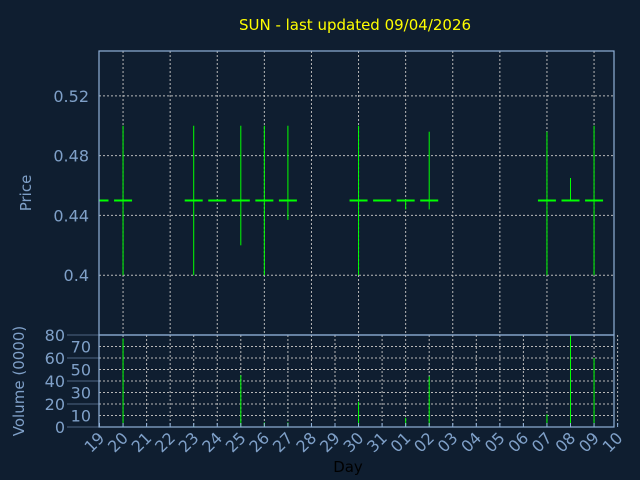 The height and width of the screenshot is (480, 640). Describe the element at coordinates (60, 427) in the screenshot. I see `volume-tick-label: 0` at that location.